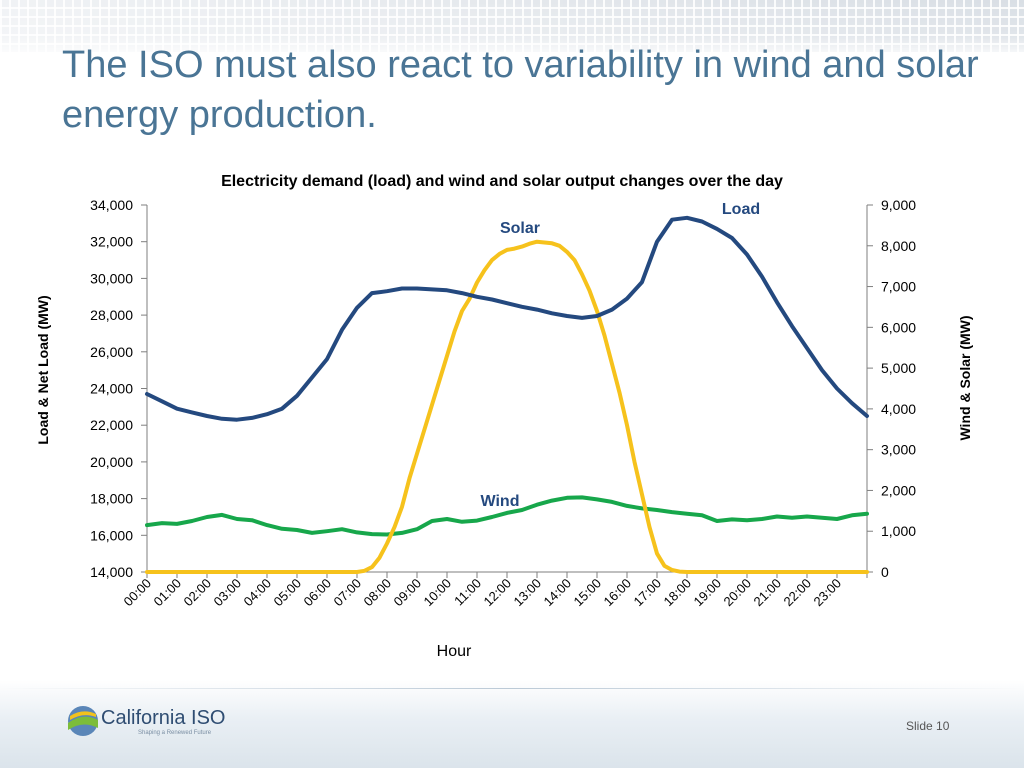 The height and width of the screenshot is (768, 1024). Describe the element at coordinates (111, 499) in the screenshot. I see `y-left-tick-label: 18,000` at that location.